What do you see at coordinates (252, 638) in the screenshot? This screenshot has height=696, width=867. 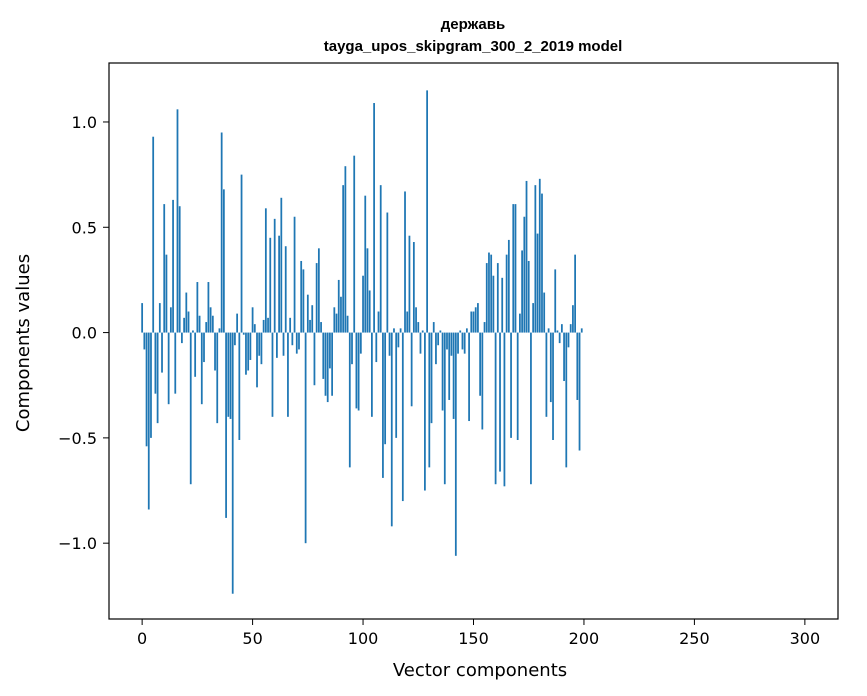 I see `x-tick-label: 50` at bounding box center [252, 638].